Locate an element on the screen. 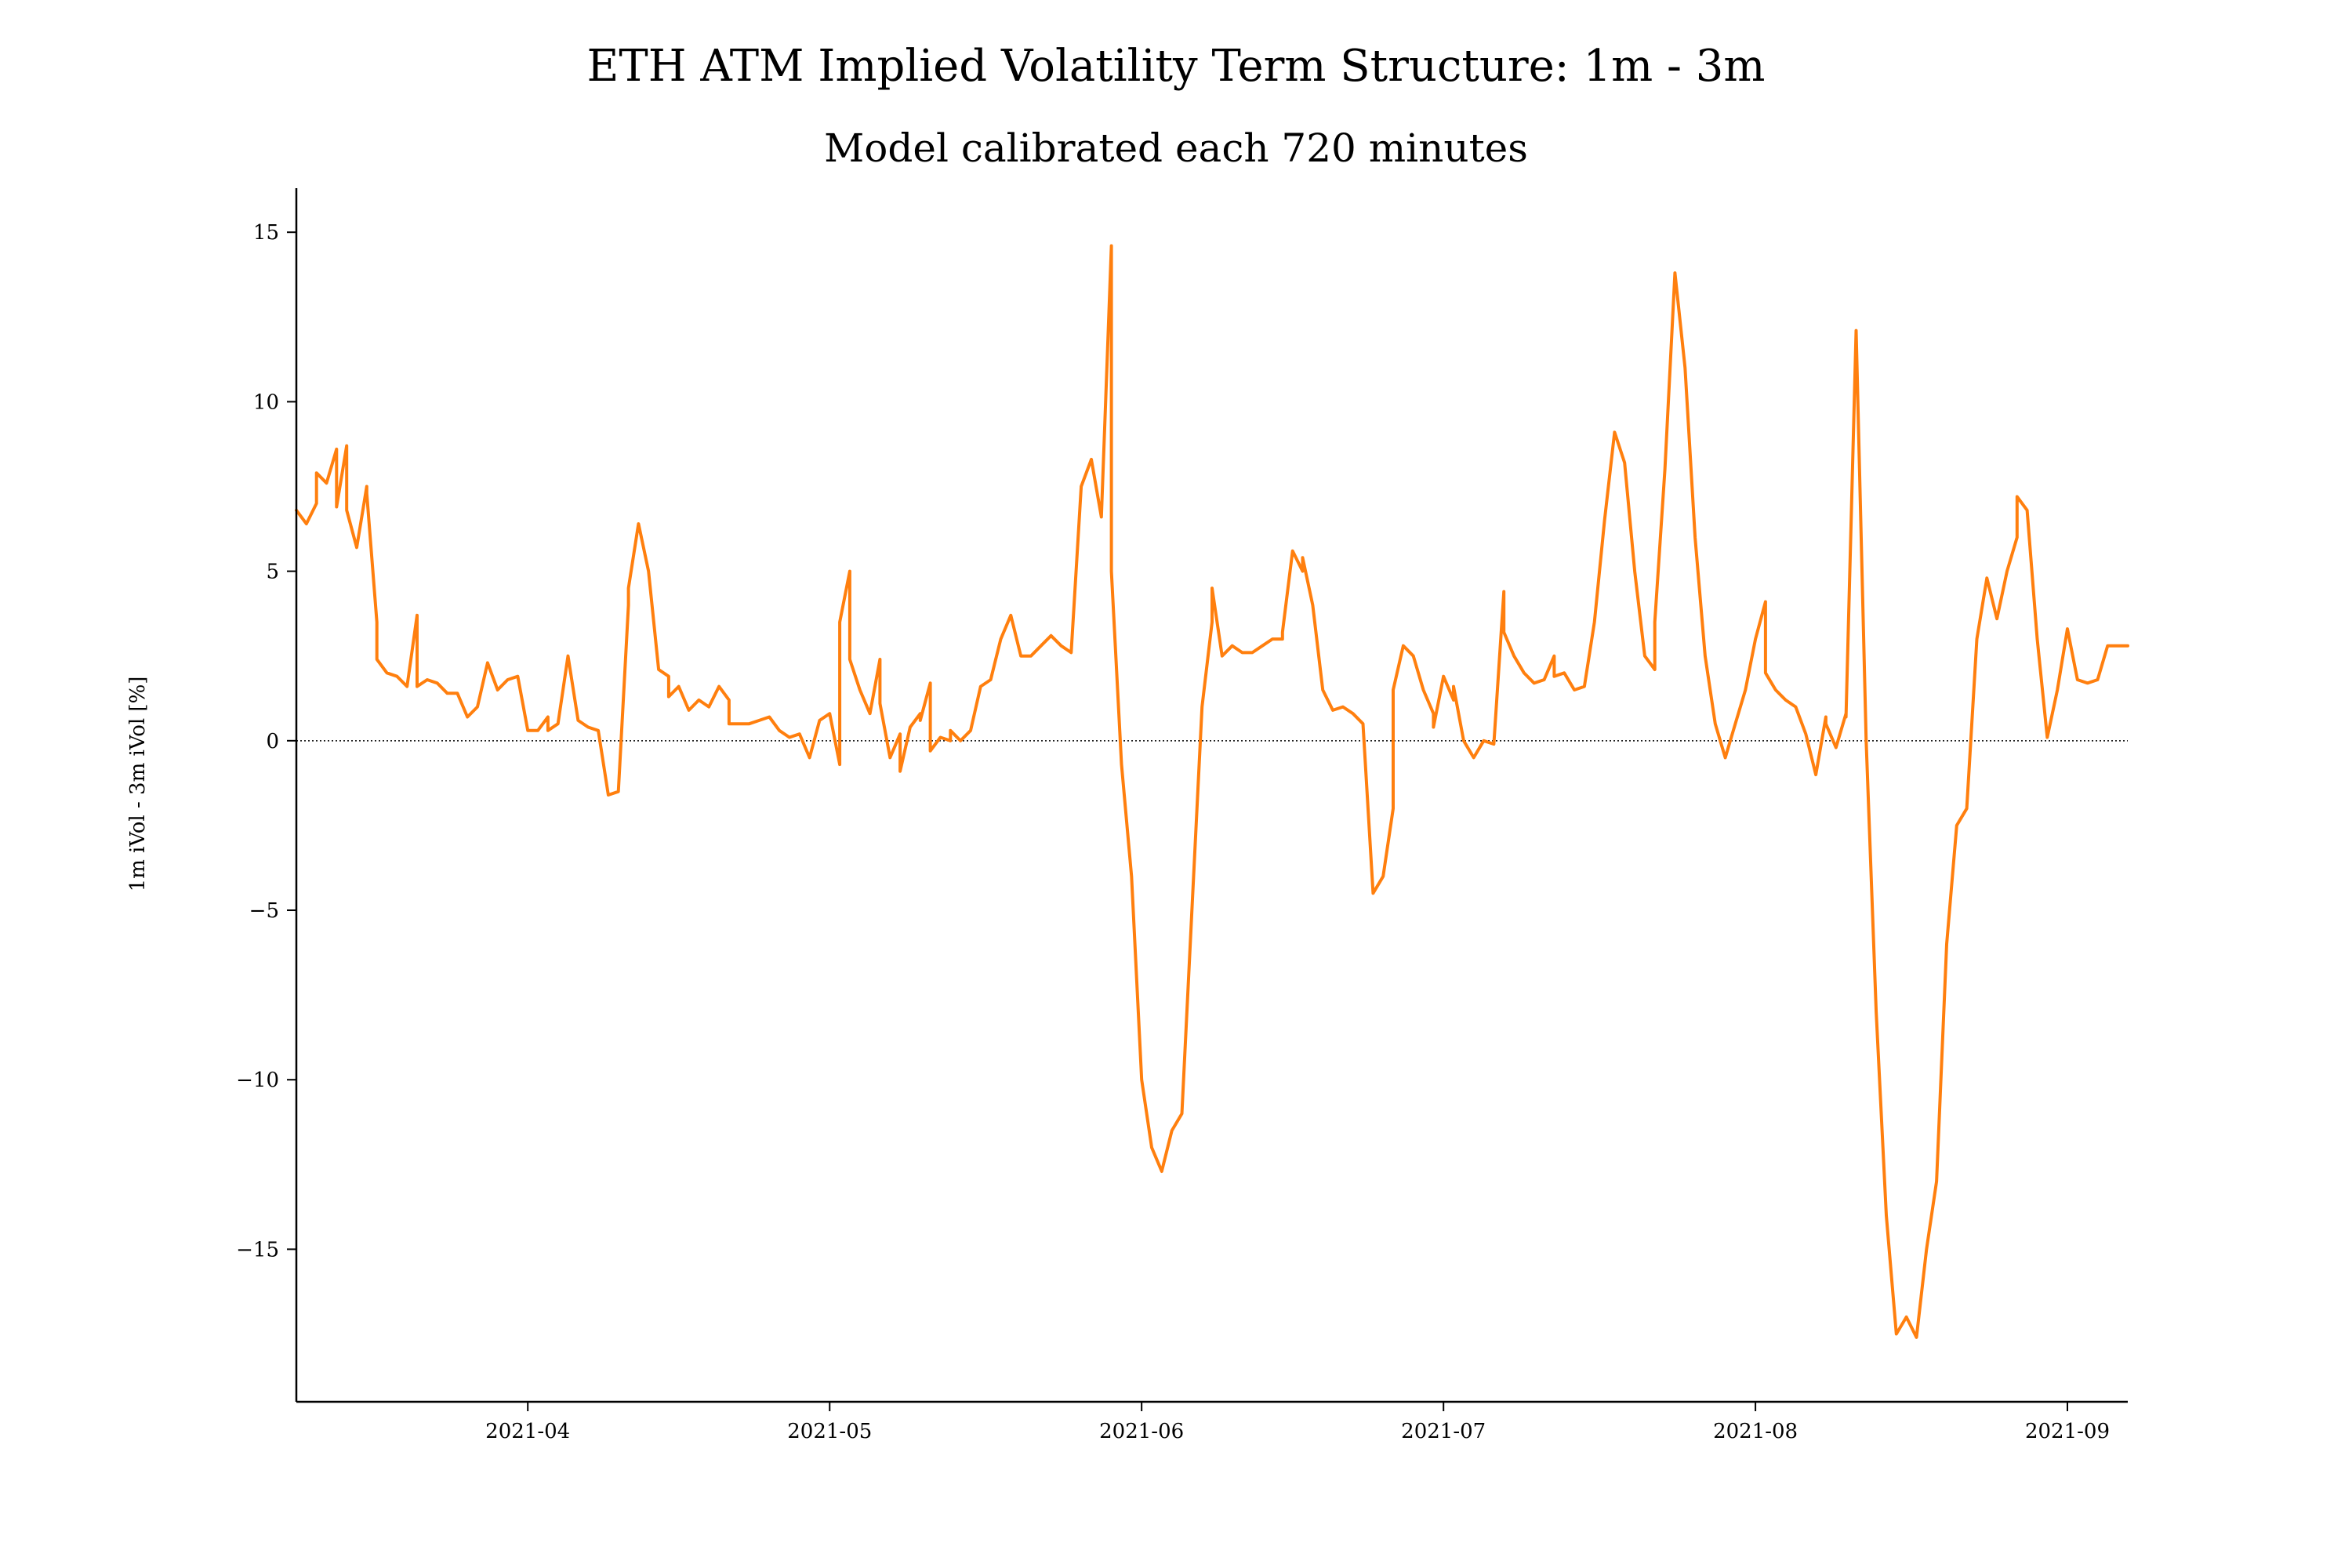 The image size is (2352, 1568). x-tick-label: 2021-08 is located at coordinates (1755, 1431).